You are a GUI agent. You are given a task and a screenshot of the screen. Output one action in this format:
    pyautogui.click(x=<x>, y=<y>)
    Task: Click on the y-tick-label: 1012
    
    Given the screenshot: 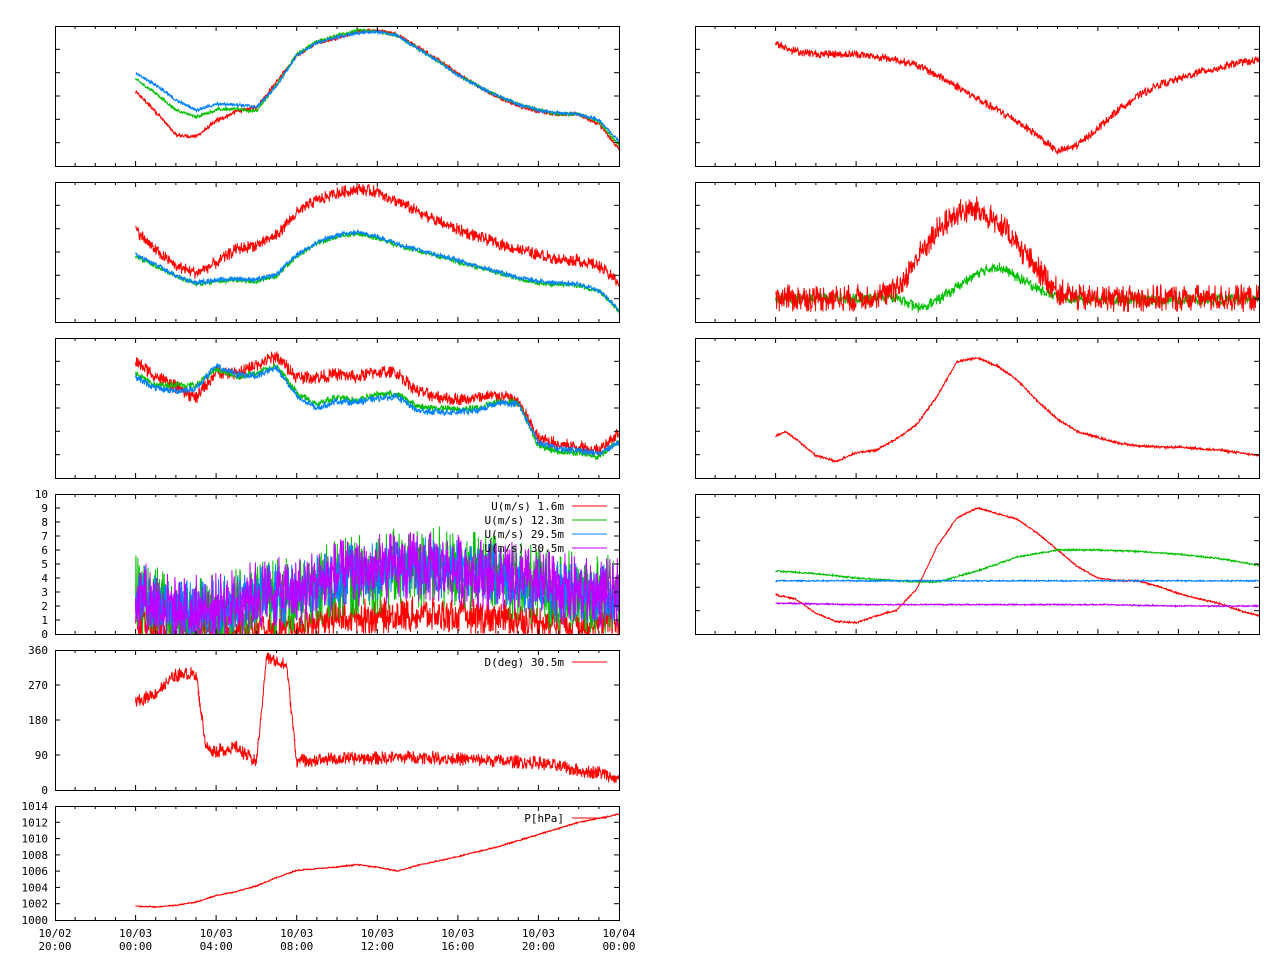 What is the action you would take?
    pyautogui.click(x=35, y=822)
    